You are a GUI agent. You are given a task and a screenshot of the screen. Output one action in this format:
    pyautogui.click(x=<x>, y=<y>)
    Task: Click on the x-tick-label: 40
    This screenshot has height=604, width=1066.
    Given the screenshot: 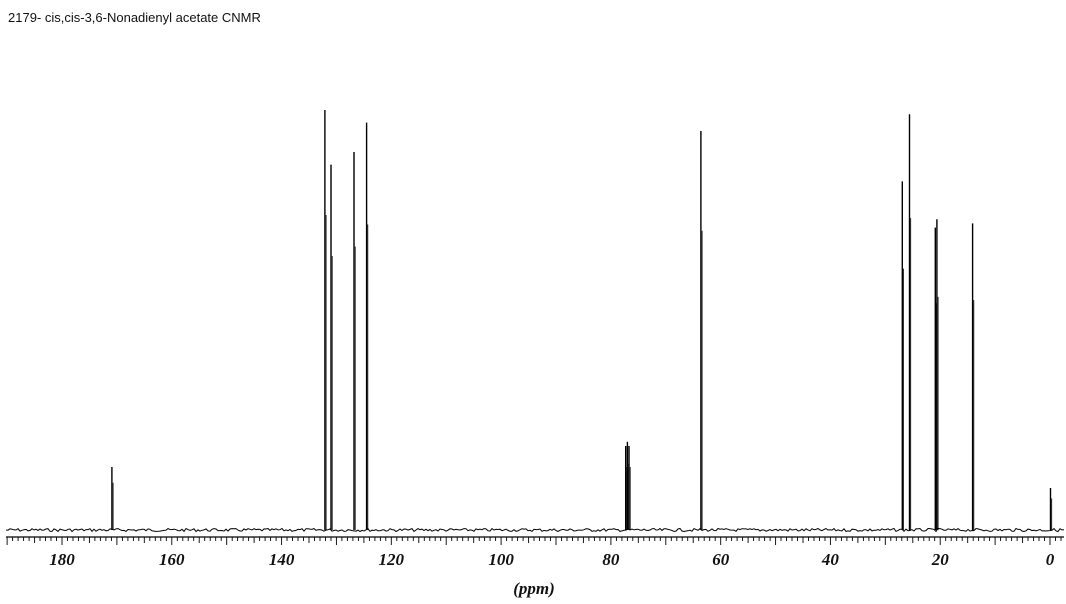 What is the action you would take?
    pyautogui.click(x=830, y=559)
    